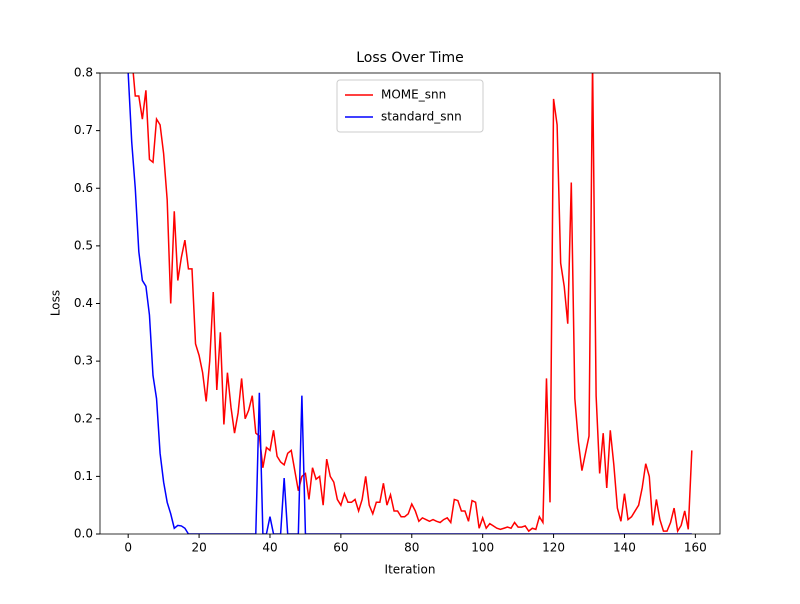  Describe the element at coordinates (83, 476) in the screenshot. I see `y-tick-label: 0.1` at that location.